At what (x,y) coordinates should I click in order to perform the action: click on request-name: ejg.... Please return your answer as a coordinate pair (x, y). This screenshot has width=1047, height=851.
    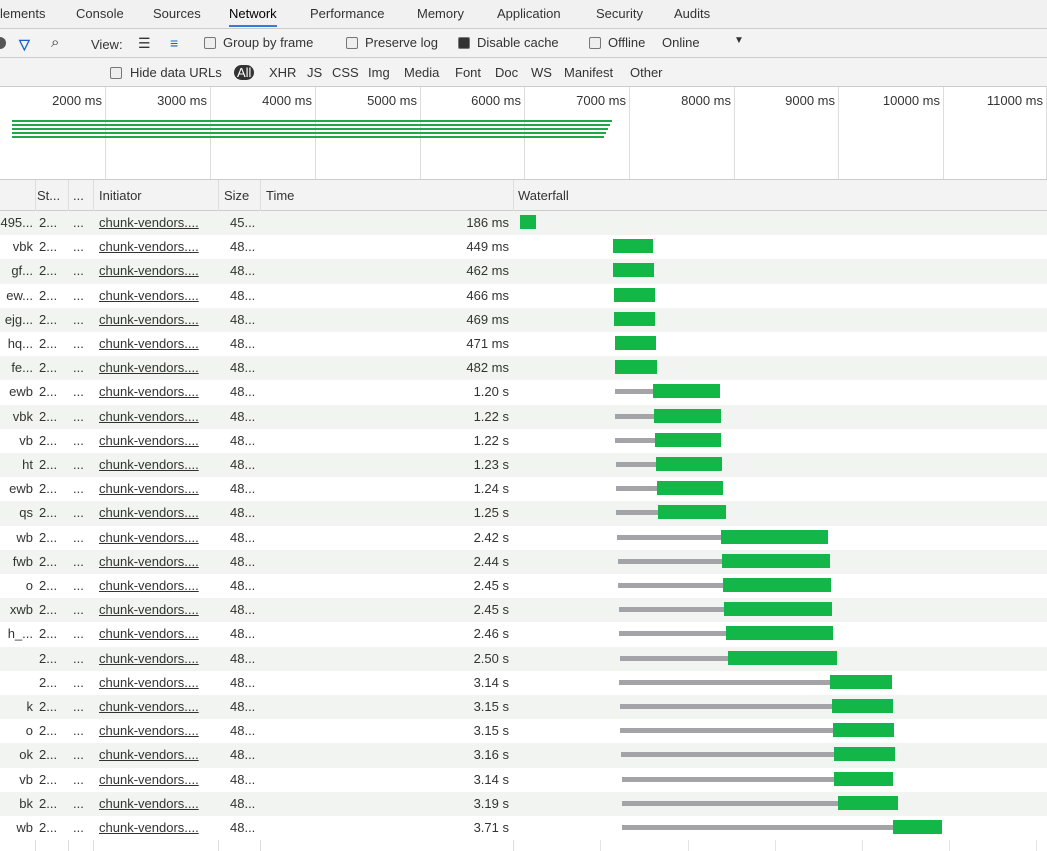
    Looking at the image, I should click on (18, 319).